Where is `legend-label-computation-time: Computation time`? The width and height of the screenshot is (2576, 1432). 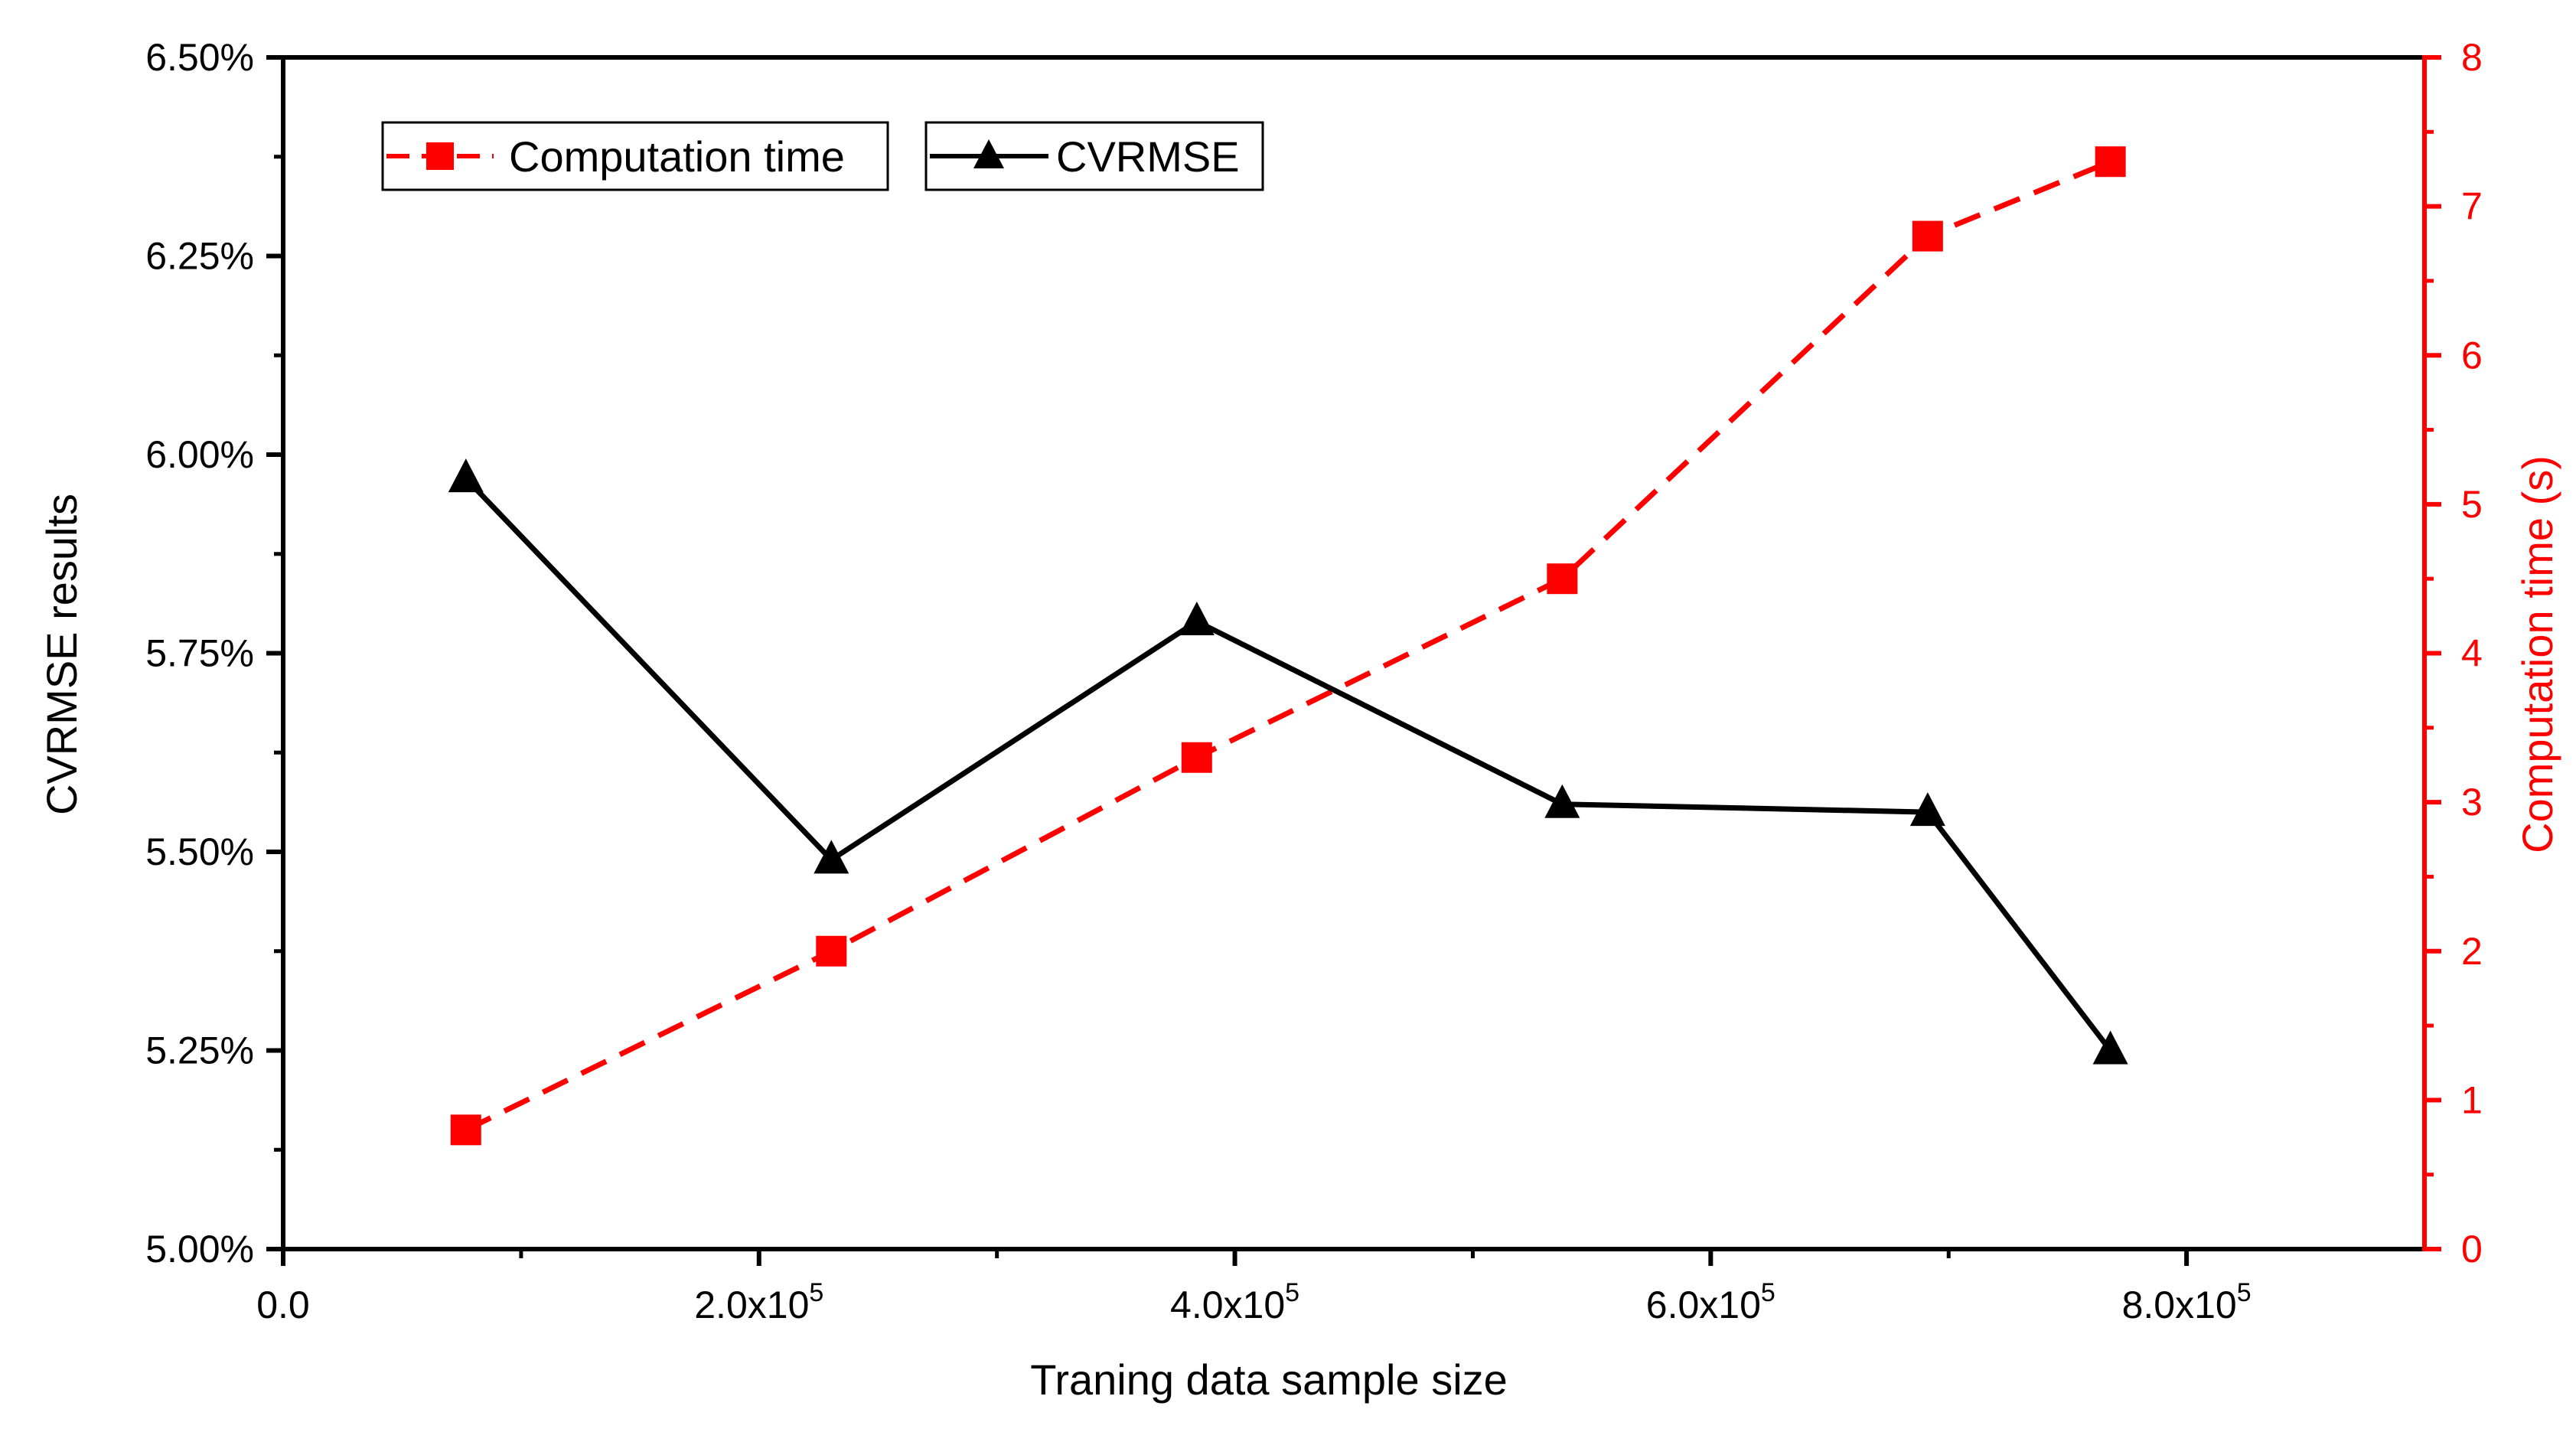
legend-label-computation-time: Computation time is located at coordinates (677, 156).